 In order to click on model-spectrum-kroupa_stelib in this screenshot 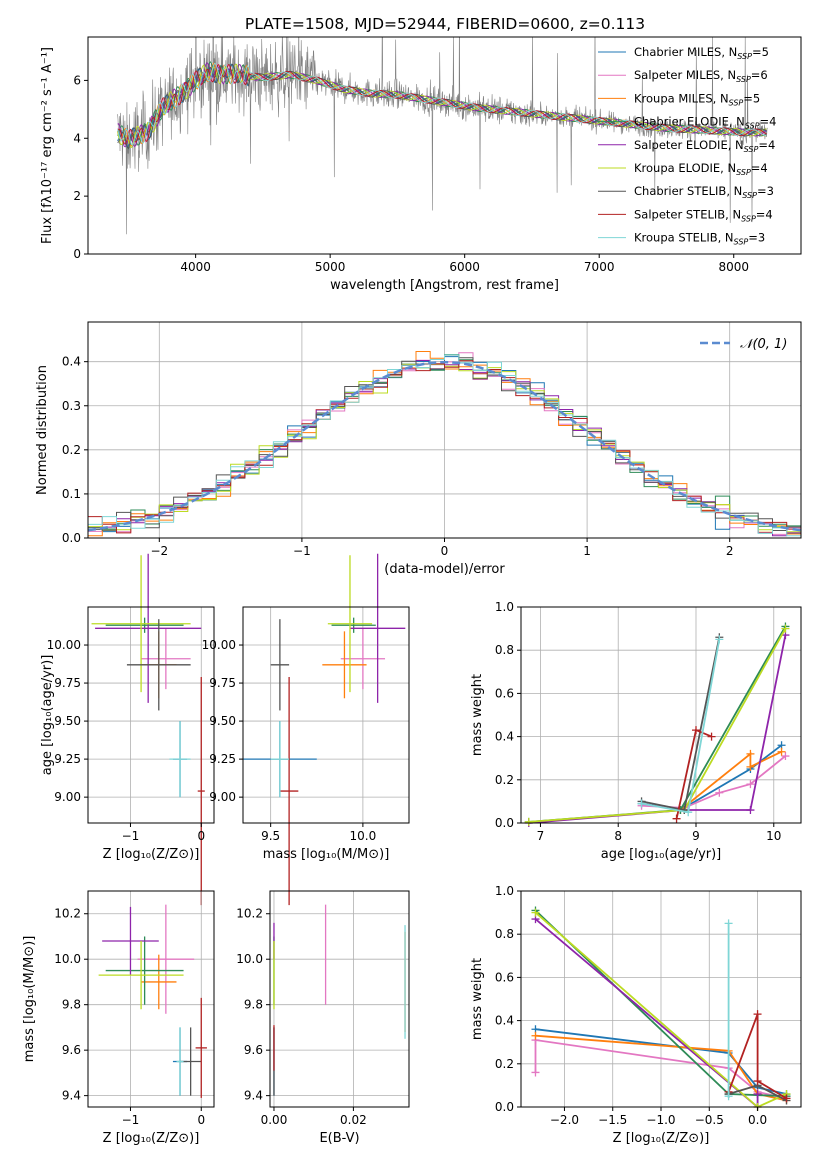, I will do `click(442, 104)`.